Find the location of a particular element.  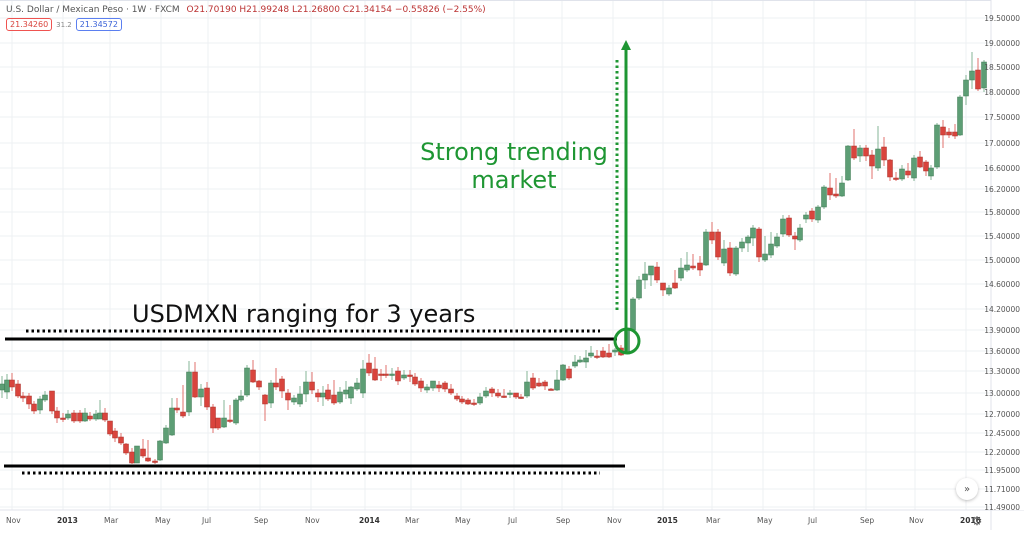

bid-ask-tags: 21.34260 31.2 21.34572 is located at coordinates (64, 24).